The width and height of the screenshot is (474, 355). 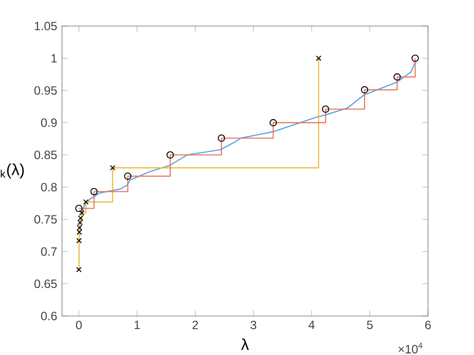 I want to click on y-tick-label: 0.7, so click(x=49, y=251).